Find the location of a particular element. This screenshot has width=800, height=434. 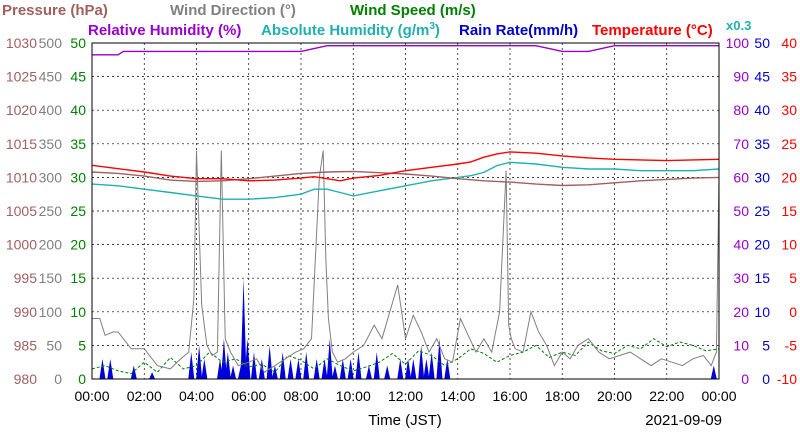

tick-label-pressure: 1020 is located at coordinates (21, 110).